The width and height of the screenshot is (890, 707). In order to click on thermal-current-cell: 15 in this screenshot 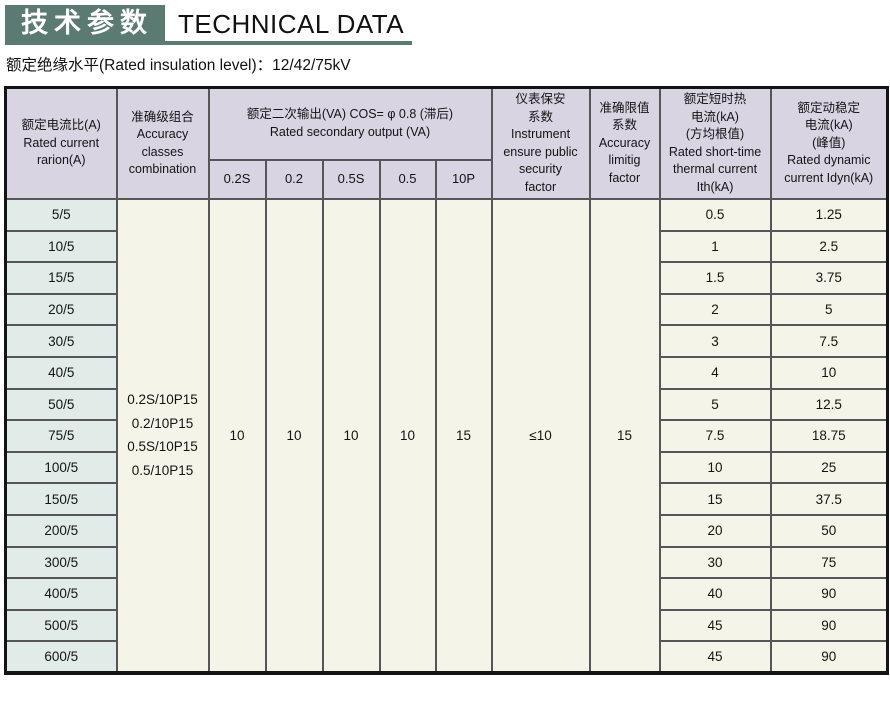, I will do `click(715, 499)`.